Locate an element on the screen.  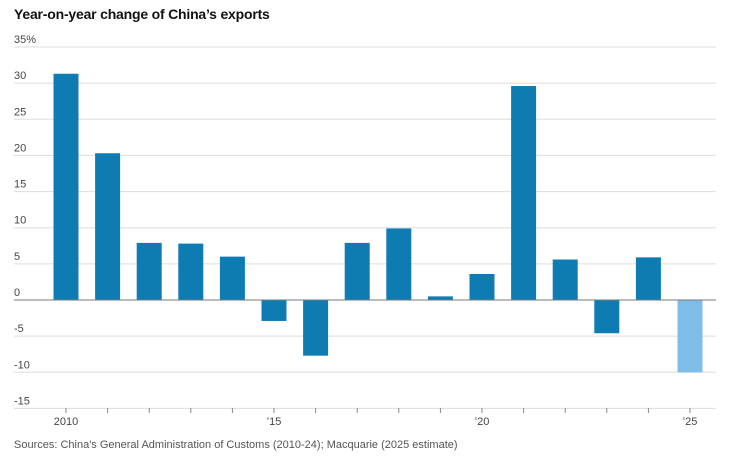
y-tick-label: 20 is located at coordinates (20, 148).